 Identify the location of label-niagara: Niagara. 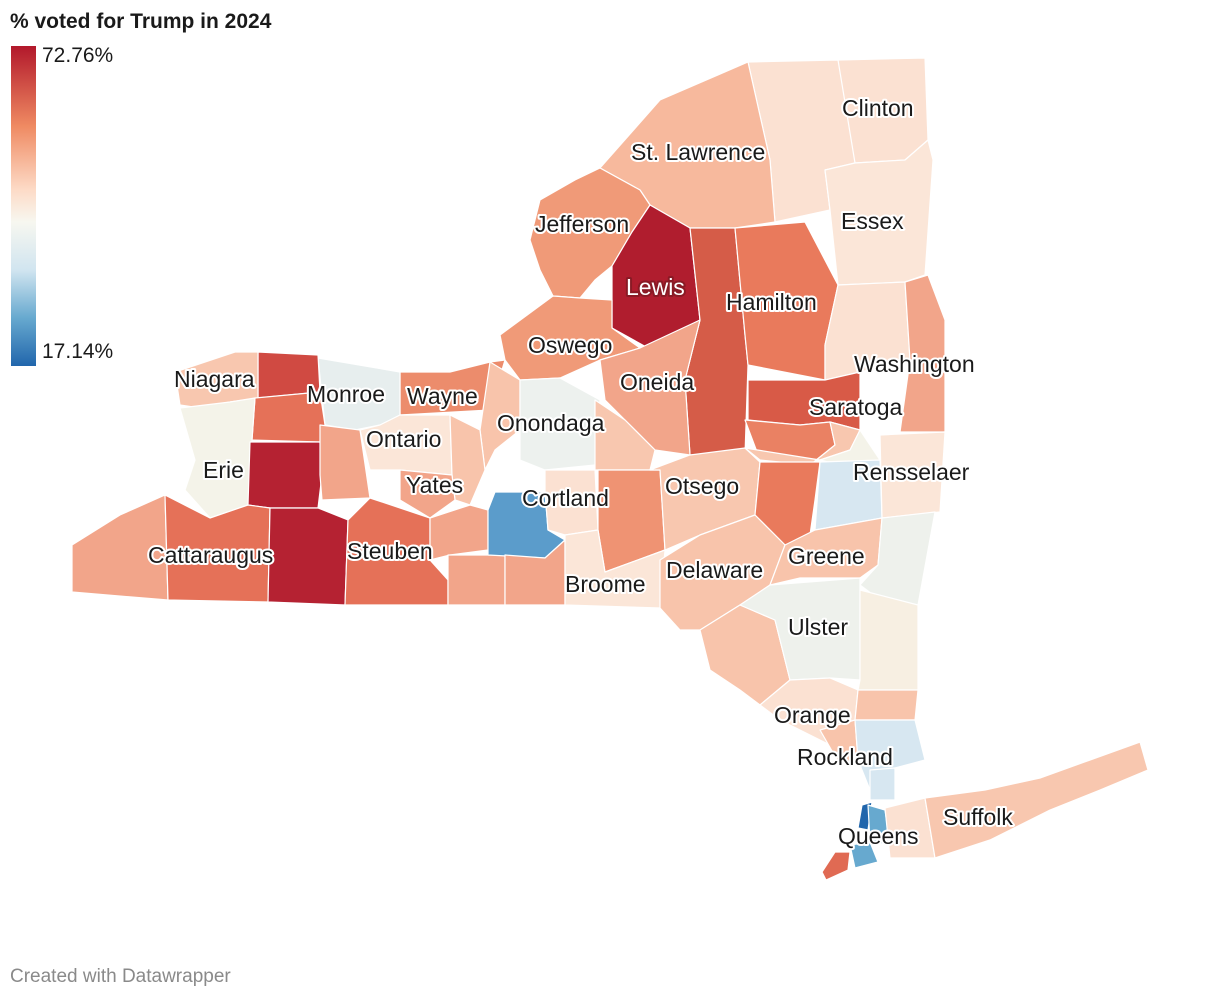
(214, 379).